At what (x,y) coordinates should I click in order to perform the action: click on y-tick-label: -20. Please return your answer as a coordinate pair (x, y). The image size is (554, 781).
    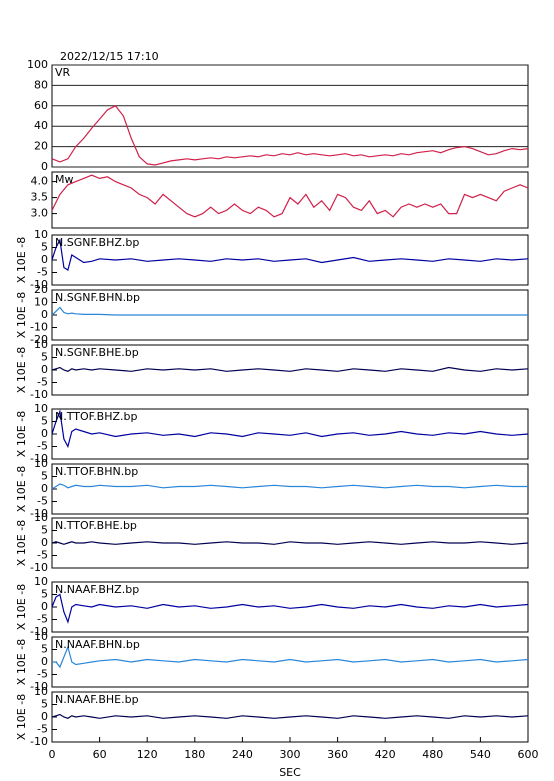
    Looking at the image, I should click on (39, 339).